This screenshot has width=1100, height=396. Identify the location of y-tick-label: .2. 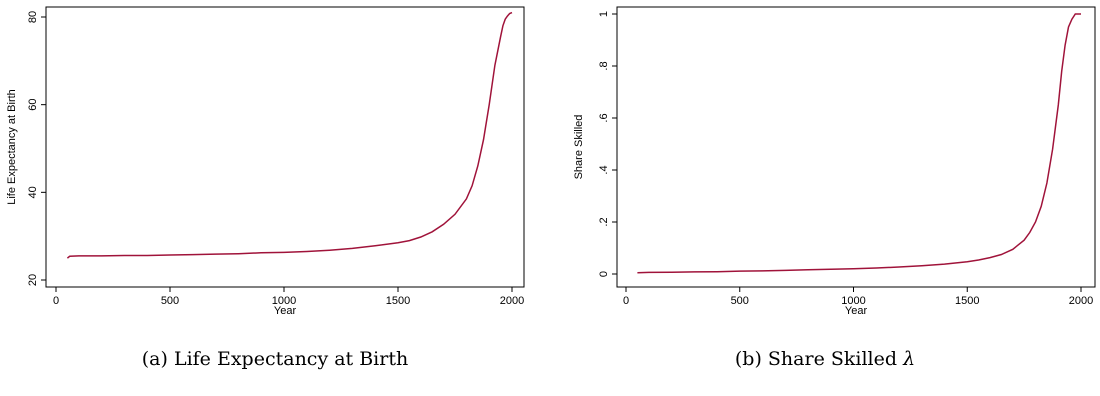
(604, 221).